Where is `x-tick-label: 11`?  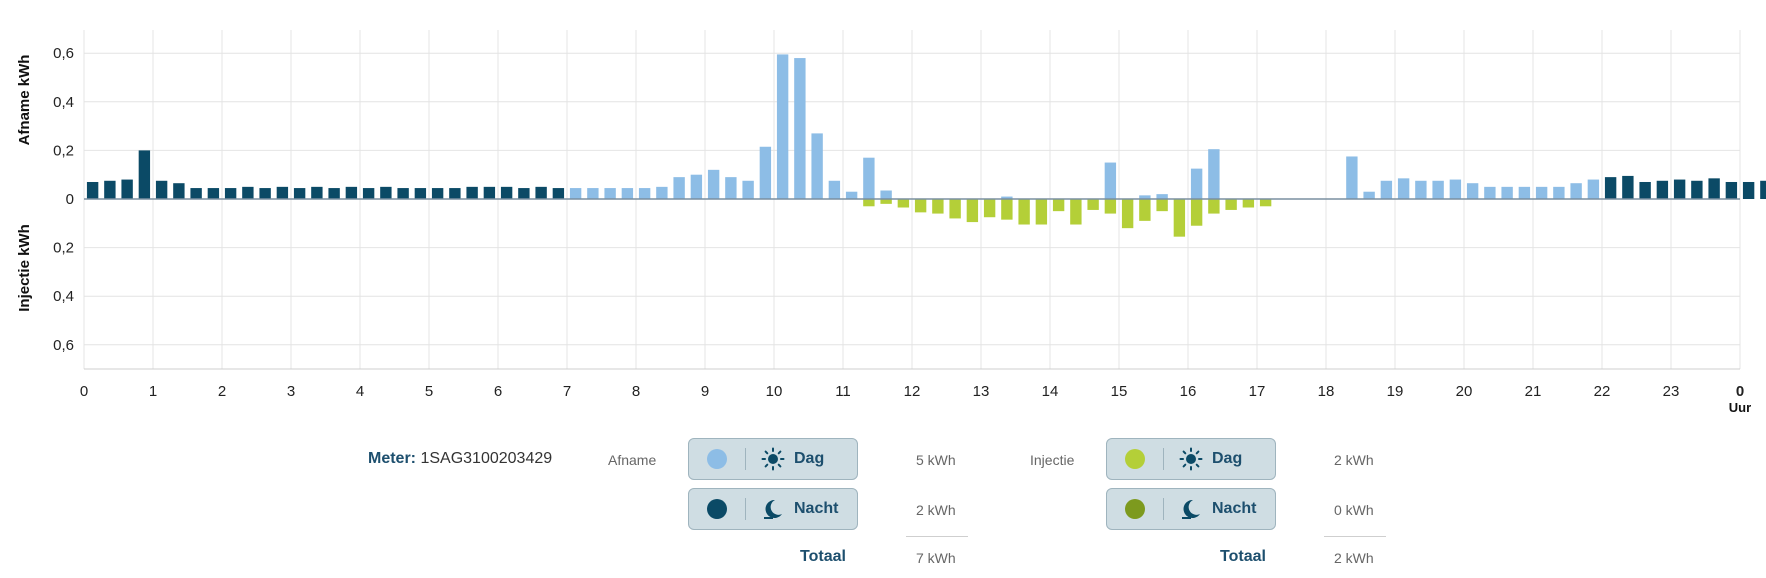 x-tick-label: 11 is located at coordinates (843, 391).